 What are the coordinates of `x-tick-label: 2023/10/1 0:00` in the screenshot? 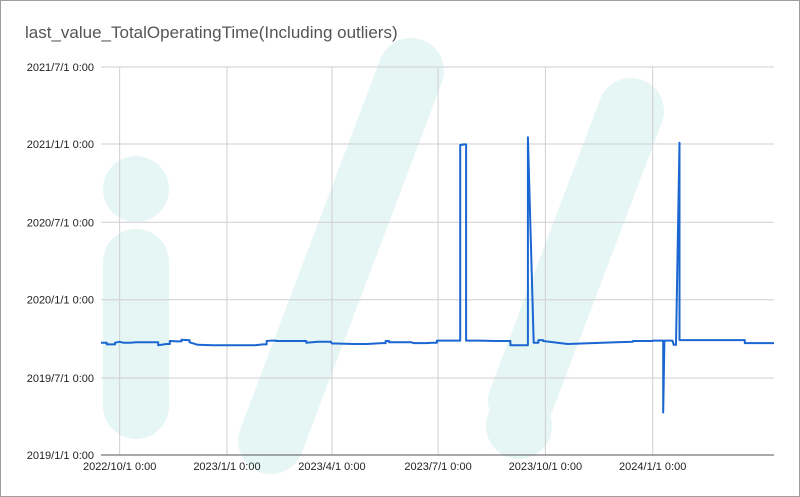 It's located at (545, 467).